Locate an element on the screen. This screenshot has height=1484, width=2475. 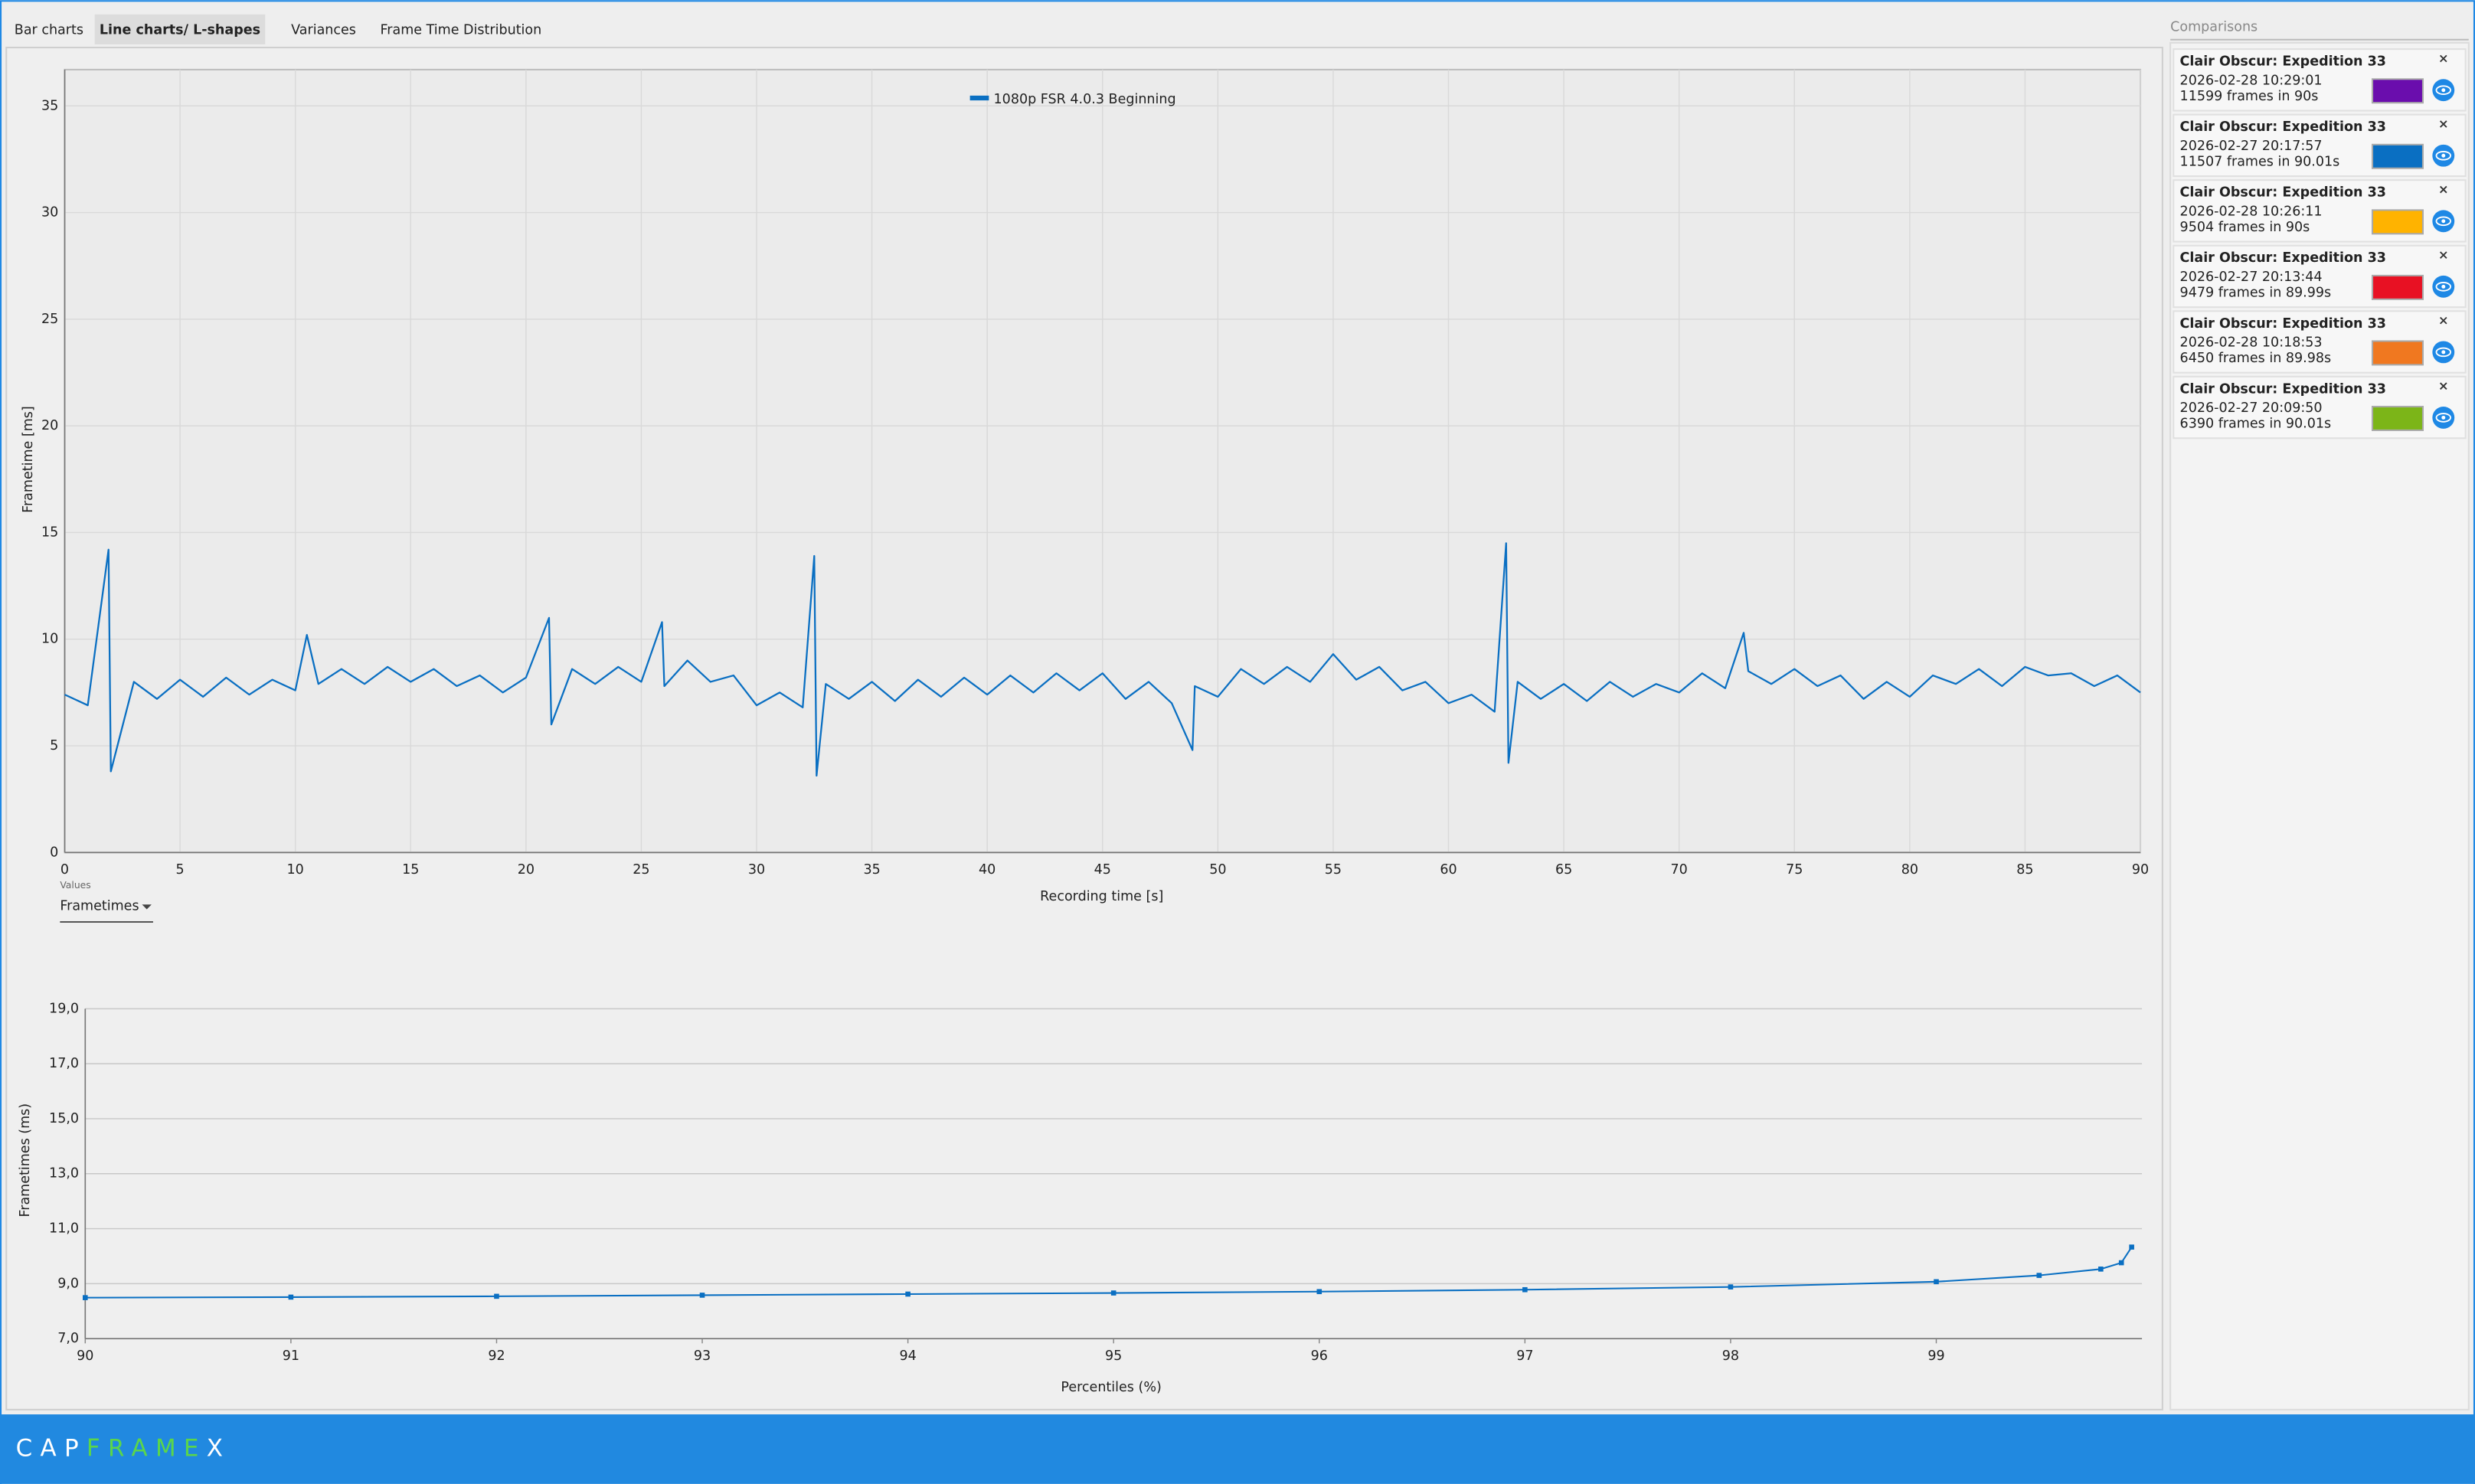
y-tick-label: 10 is located at coordinates (49, 639).